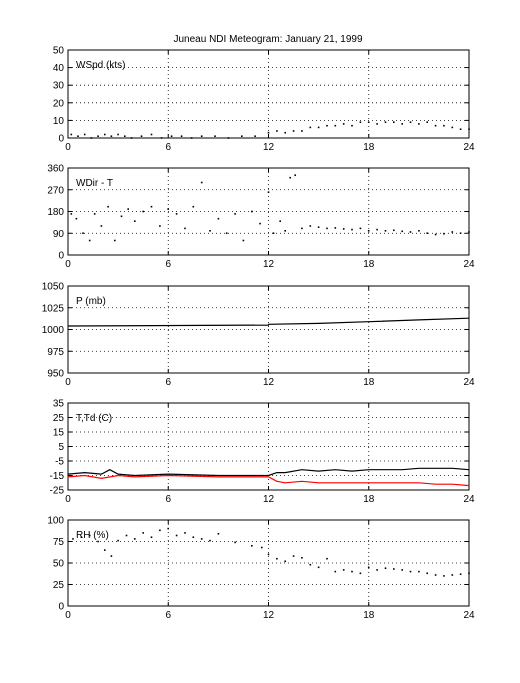 This screenshot has height=683, width=520. I want to click on y-tick-label: 10, so click(59, 121).